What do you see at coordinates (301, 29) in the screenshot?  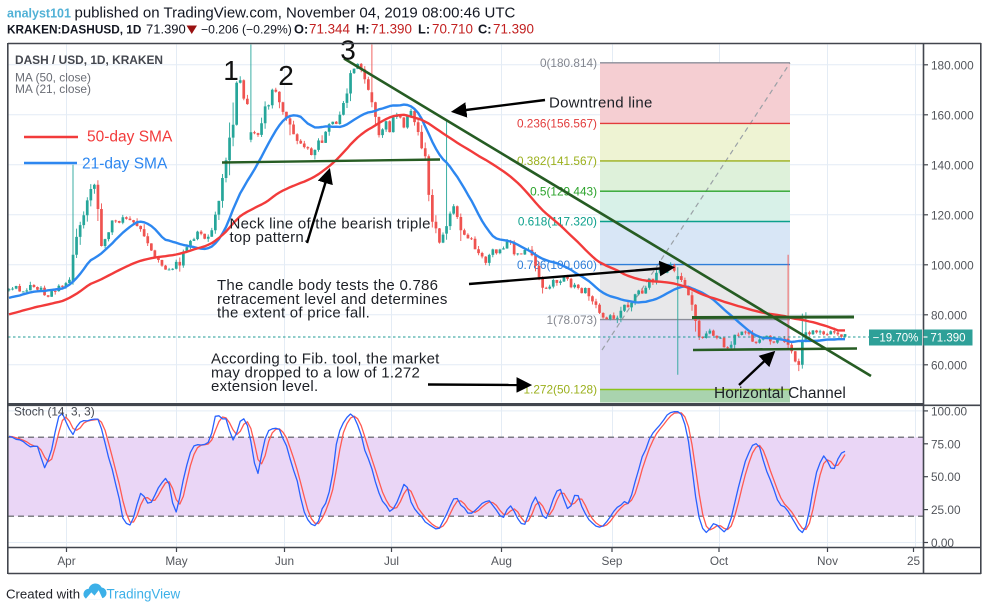 I see `svg-text: O:` at bounding box center [301, 29].